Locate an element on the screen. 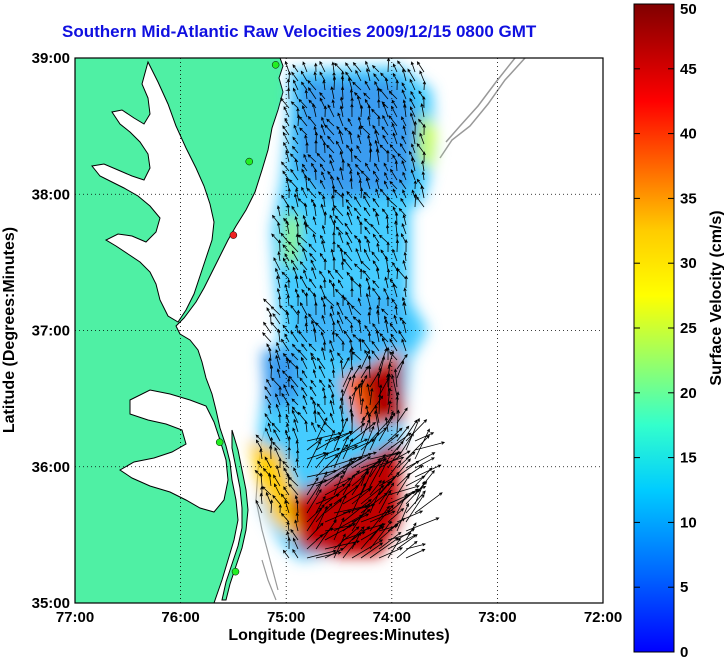 This screenshot has height=659, width=724. y-tick-label: 37:00 is located at coordinates (51, 331).